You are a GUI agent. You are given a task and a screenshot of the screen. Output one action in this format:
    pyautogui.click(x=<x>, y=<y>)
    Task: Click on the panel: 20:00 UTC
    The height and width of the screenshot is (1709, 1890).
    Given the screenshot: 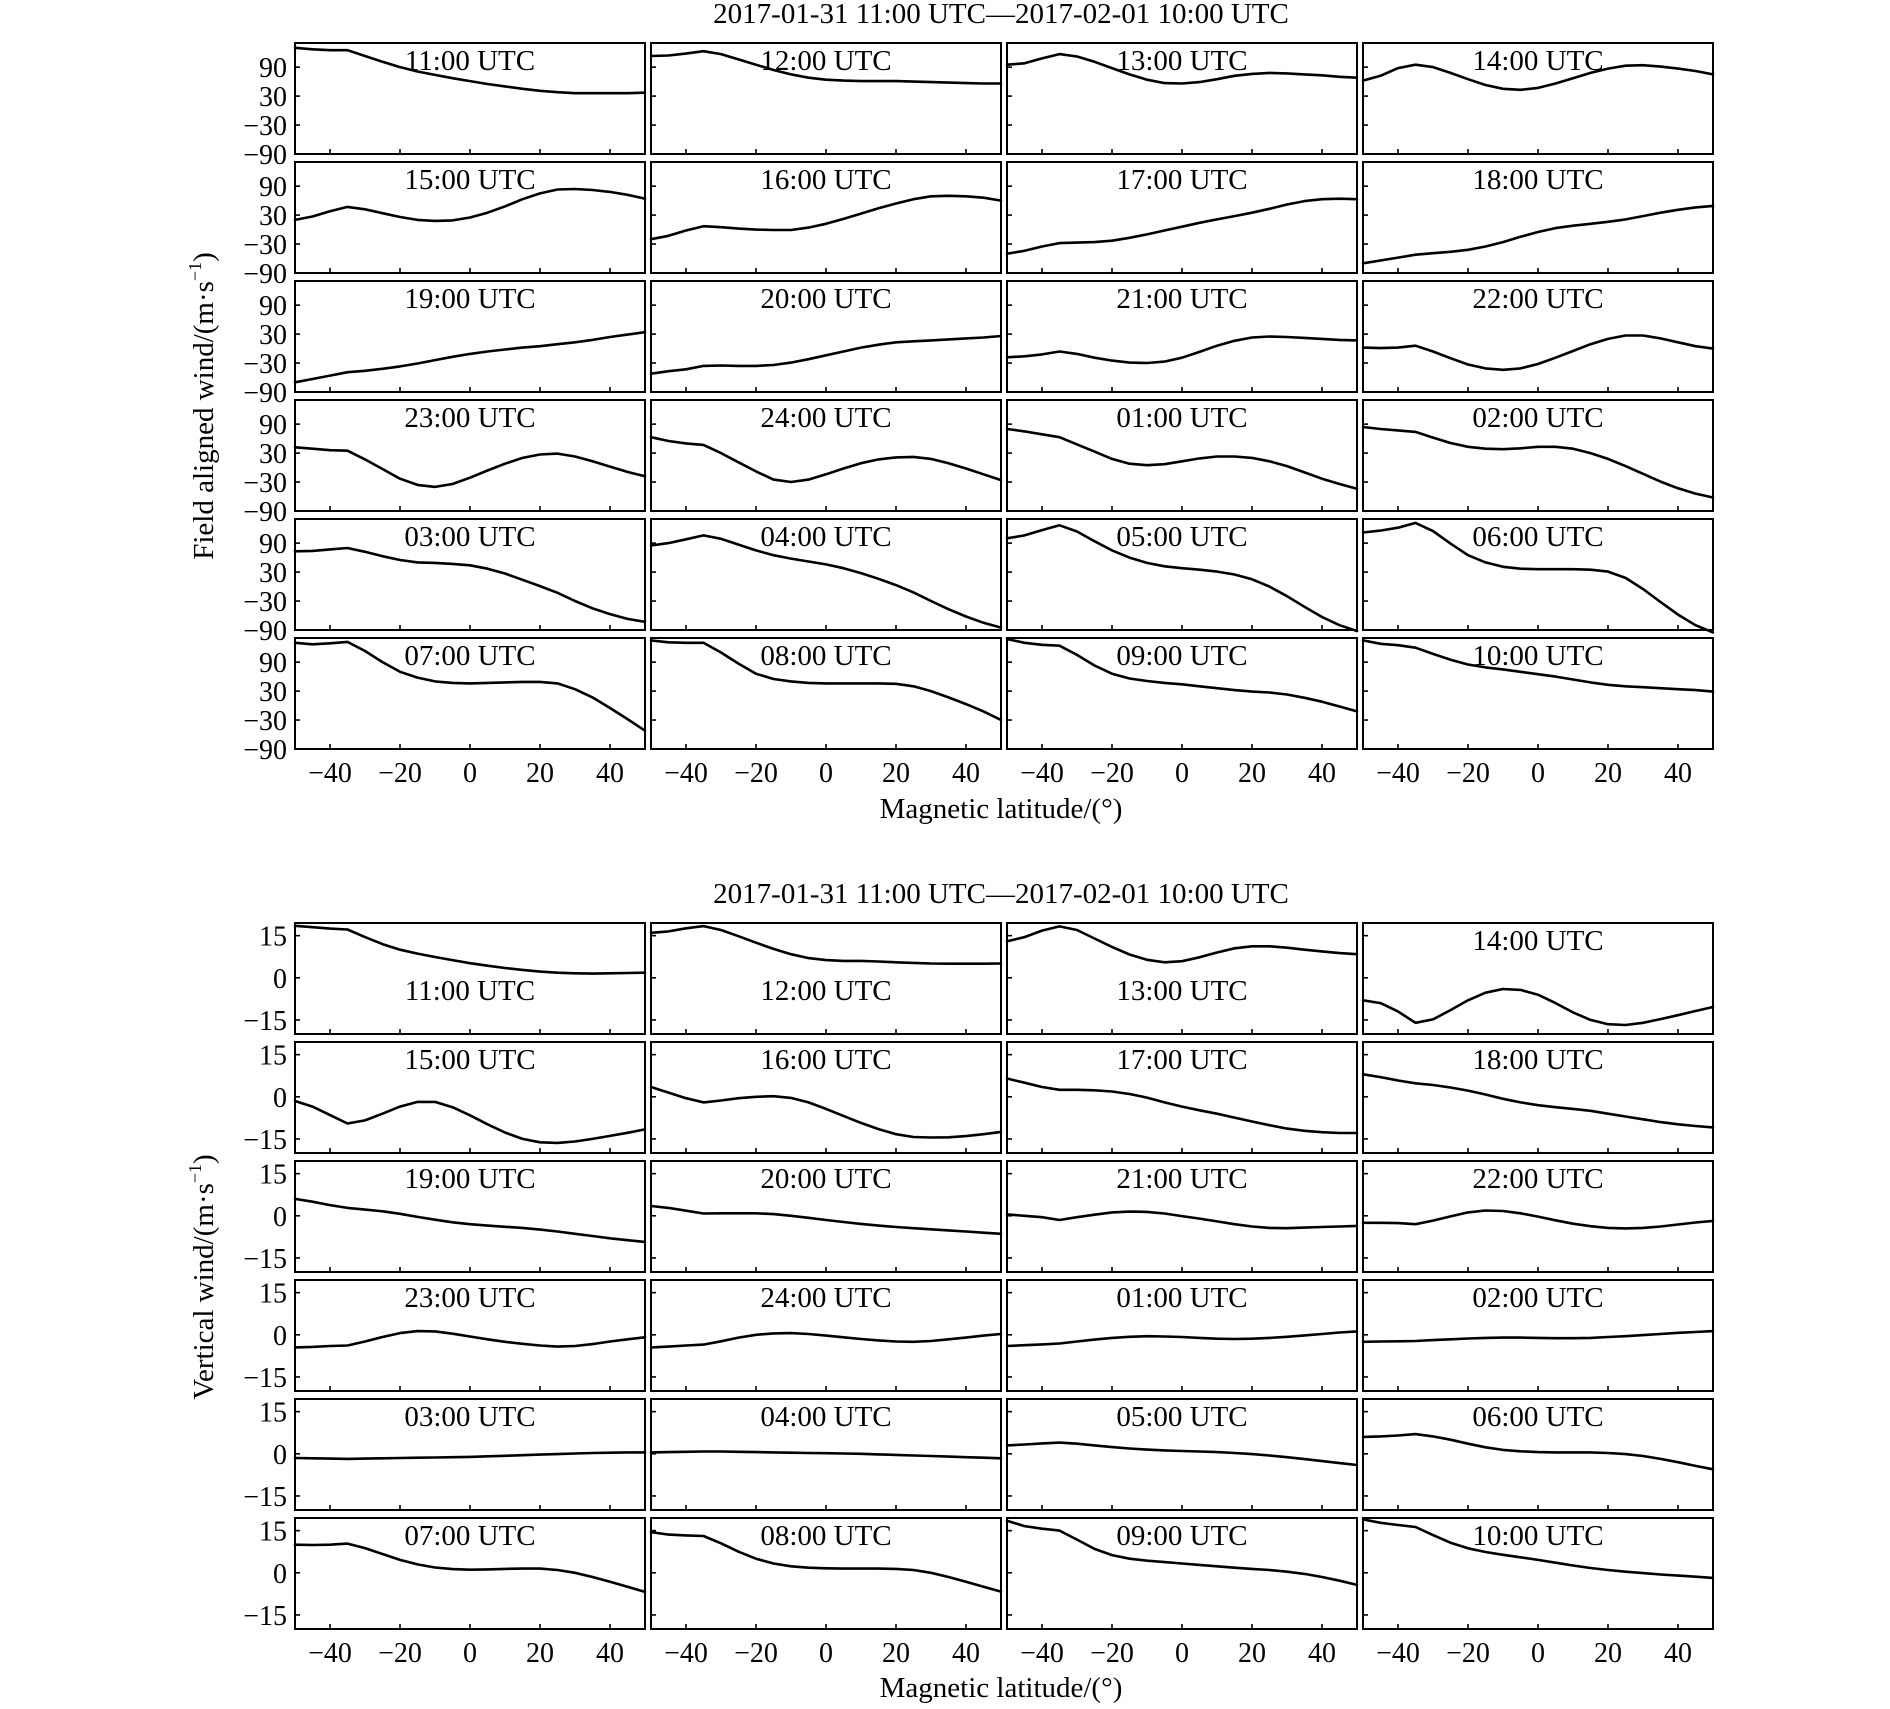 What is the action you would take?
    pyautogui.click(x=826, y=336)
    